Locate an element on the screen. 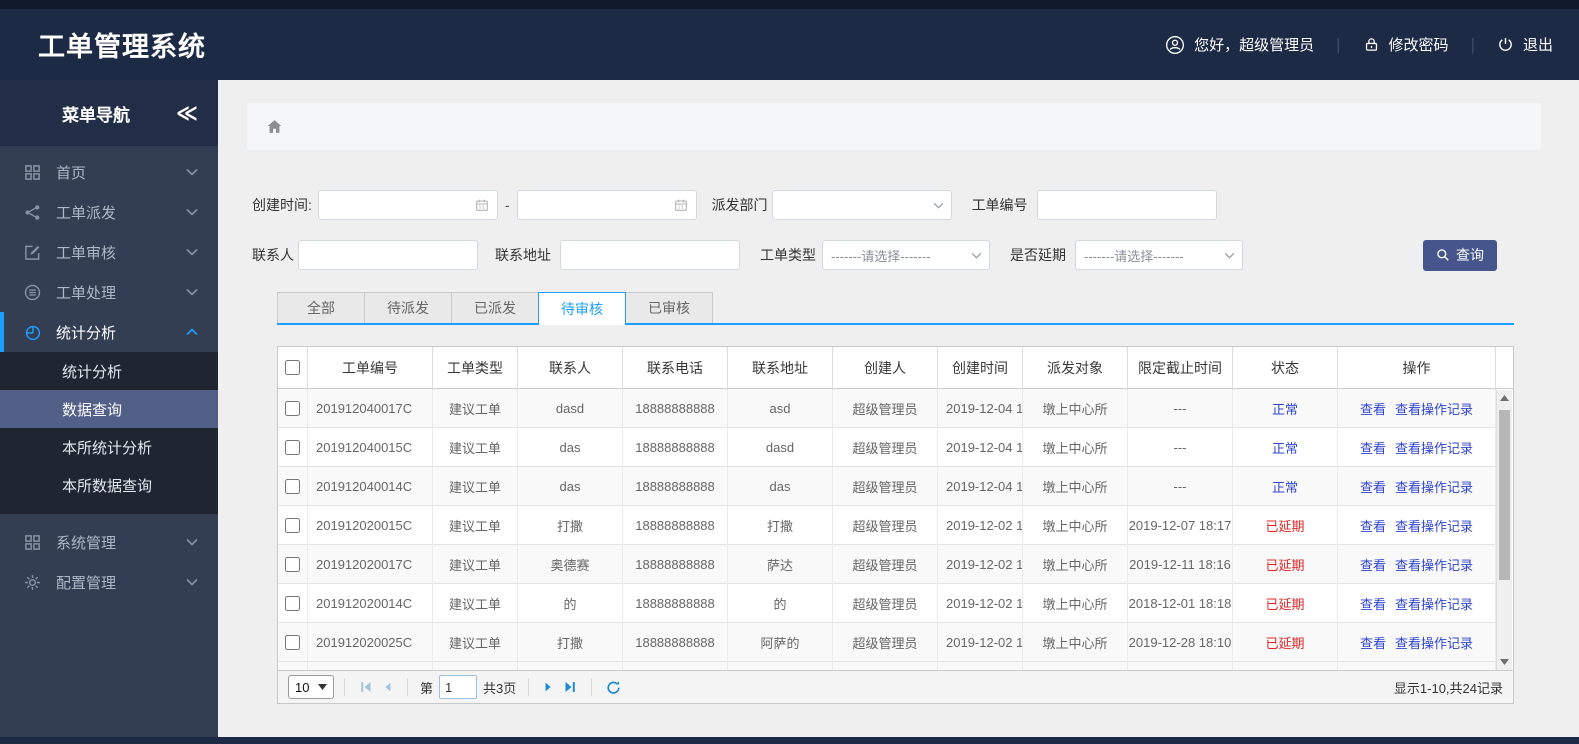 The width and height of the screenshot is (1579, 744). sidebar-item-label: 系统管理 is located at coordinates (86, 543).